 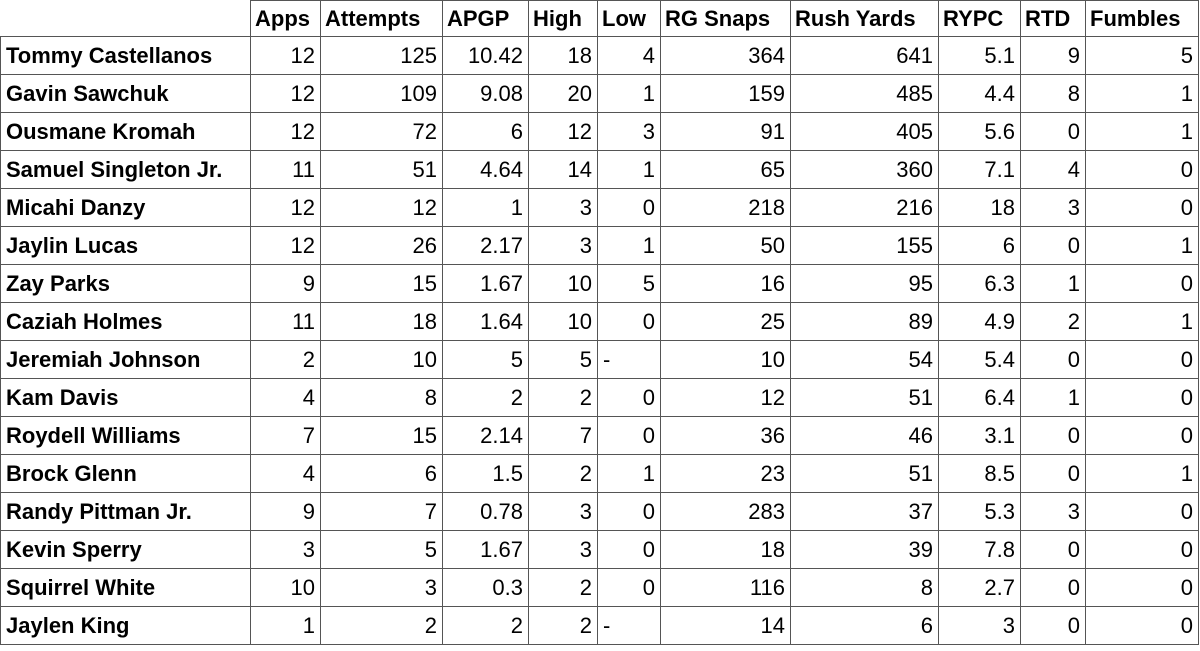 I want to click on player-name: Randy Pittman Jr., so click(x=125, y=511).